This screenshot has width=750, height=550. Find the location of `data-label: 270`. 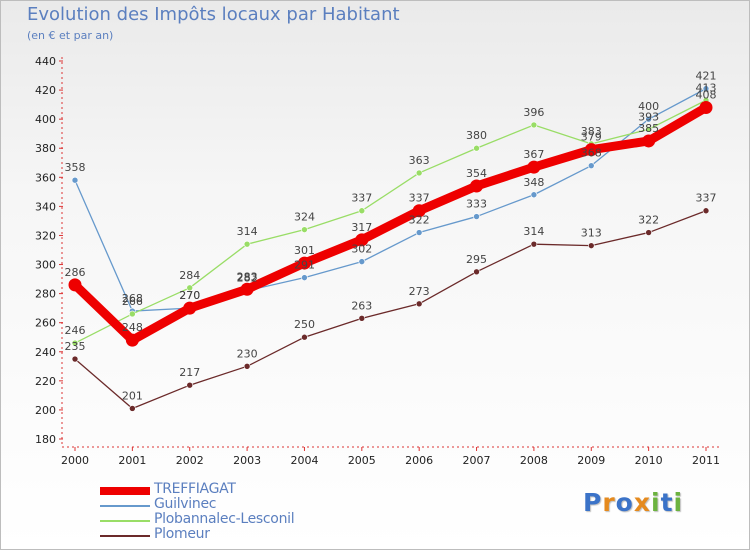

data-label: 270 is located at coordinates (189, 295).